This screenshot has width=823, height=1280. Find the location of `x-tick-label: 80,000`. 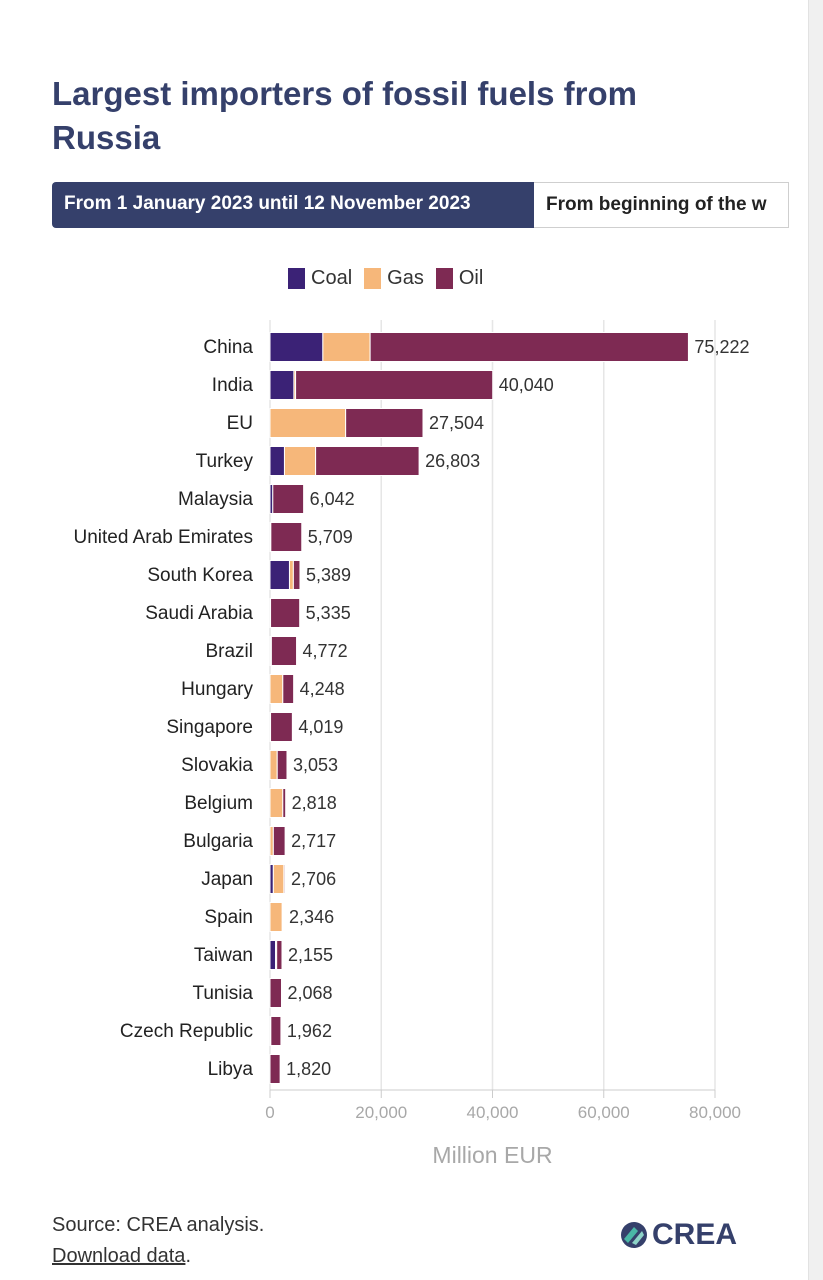

x-tick-label: 80,000 is located at coordinates (715, 1112).